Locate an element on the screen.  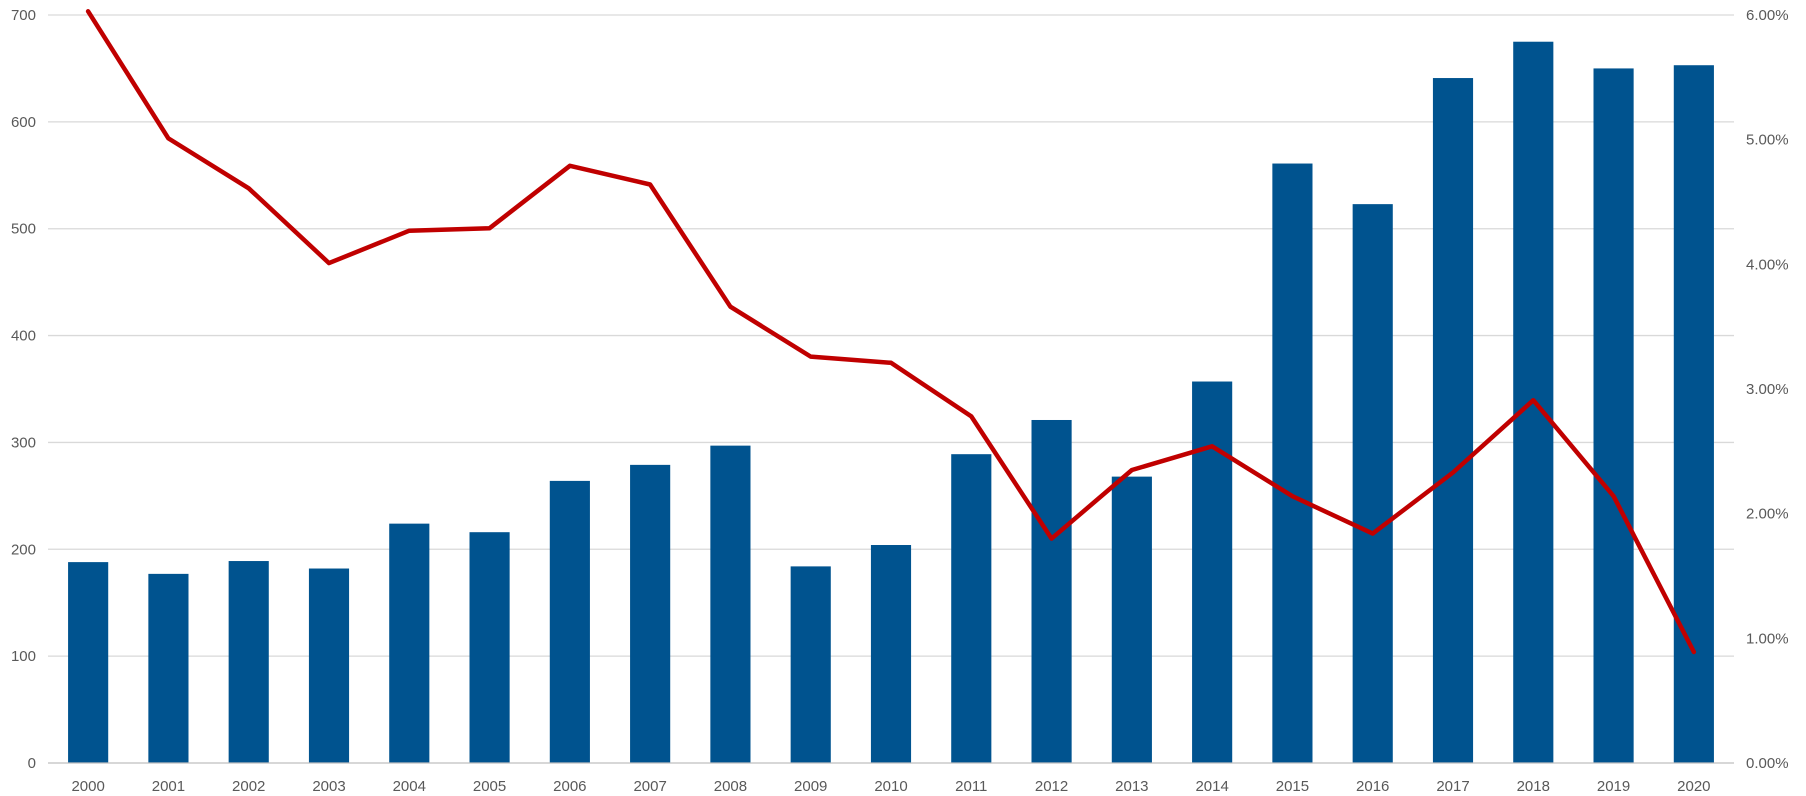
x-tick-label: 2019 is located at coordinates (1613, 786).